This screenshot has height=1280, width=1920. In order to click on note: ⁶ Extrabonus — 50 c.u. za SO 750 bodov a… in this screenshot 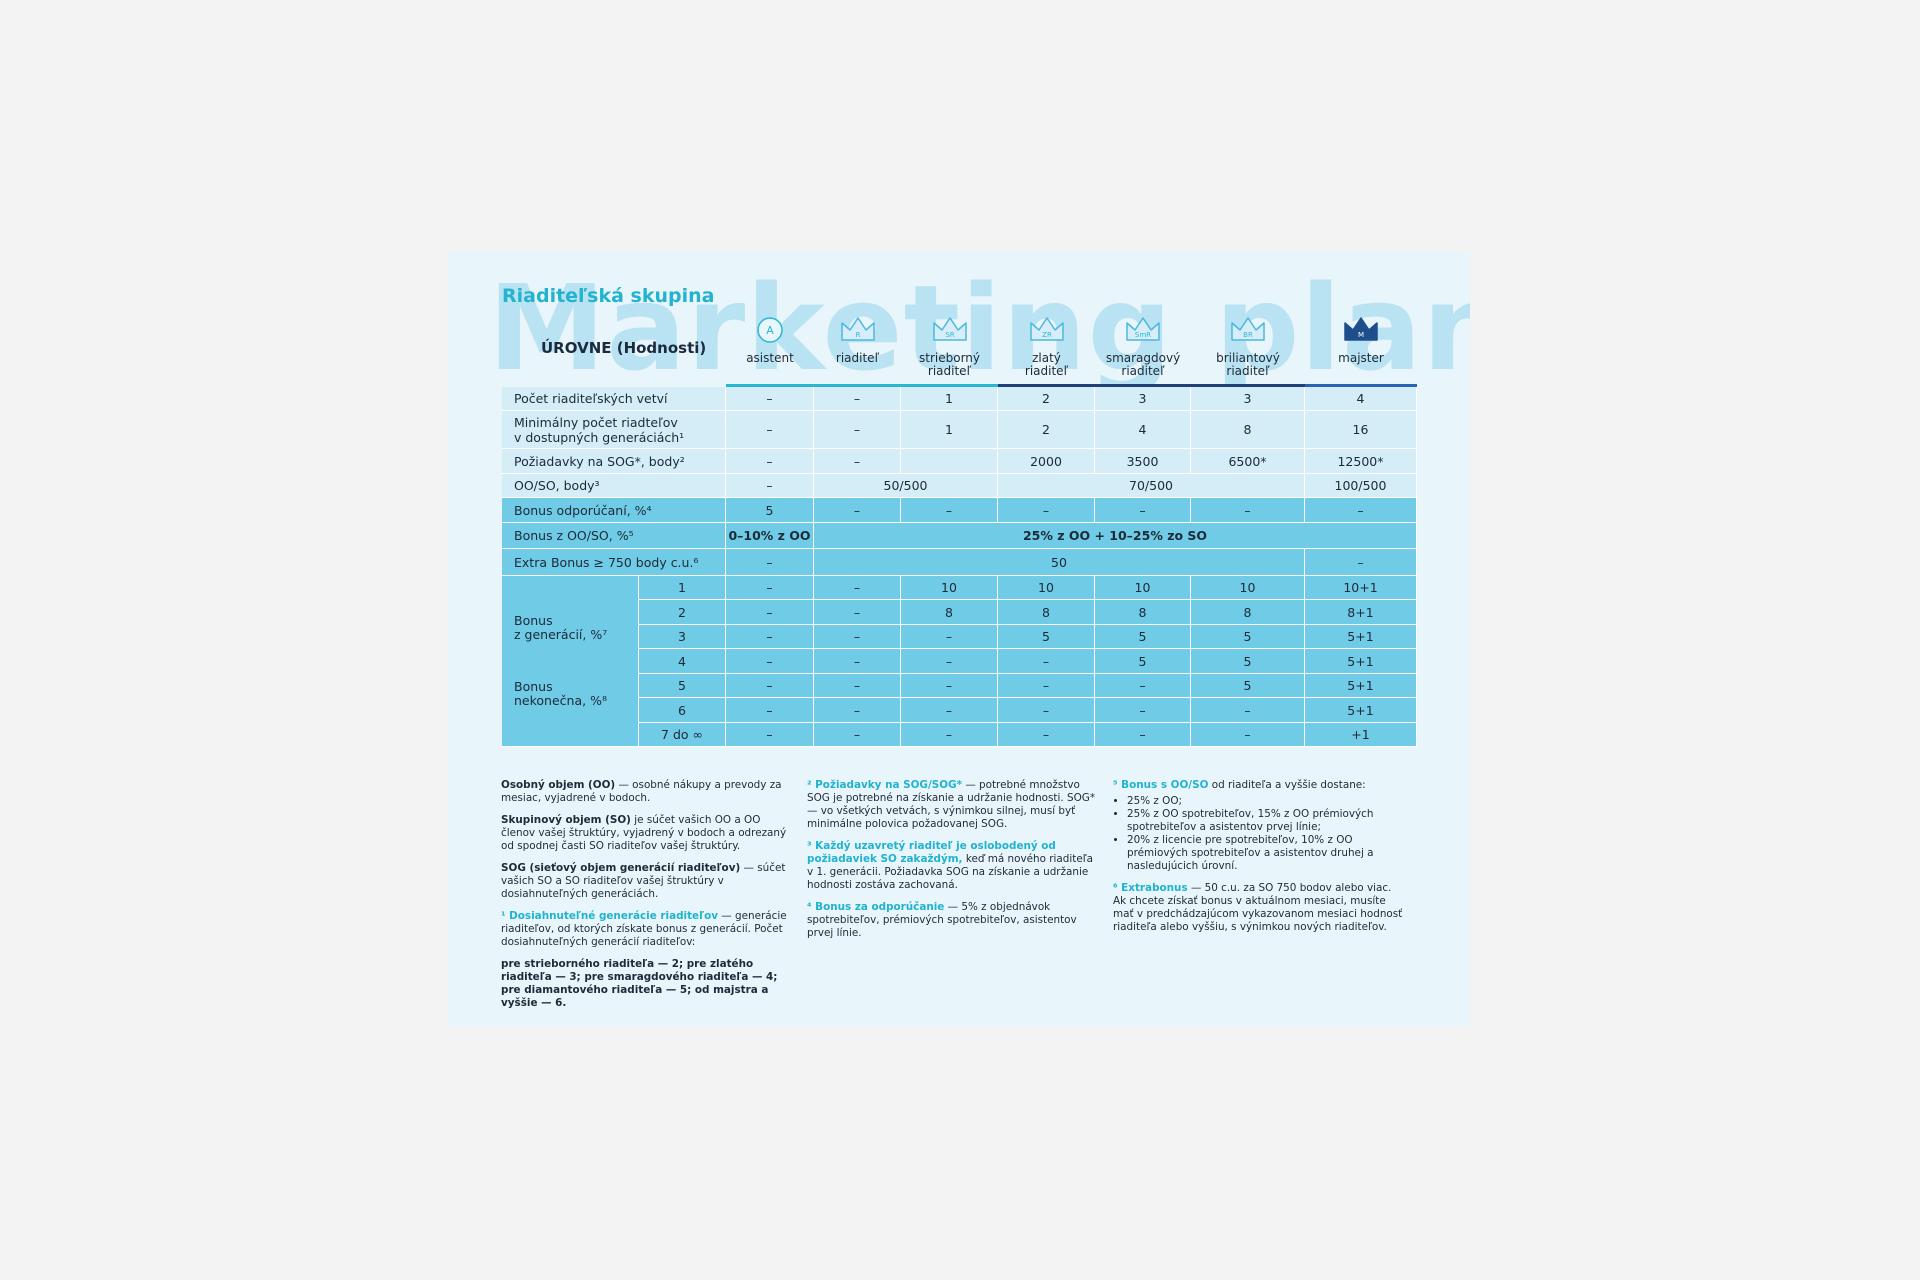, I will do `click(1259, 908)`.